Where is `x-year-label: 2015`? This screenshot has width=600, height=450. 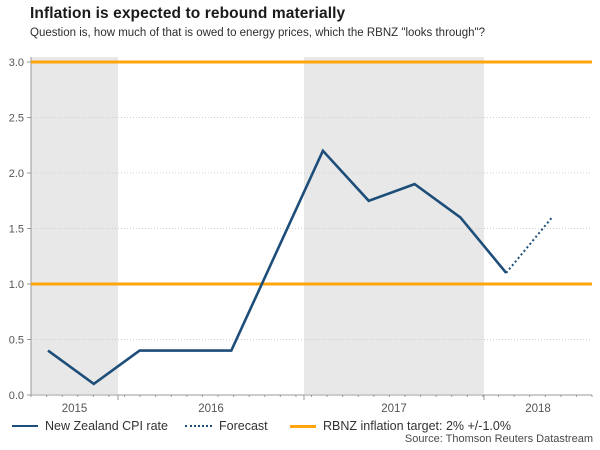 x-year-label: 2015 is located at coordinates (75, 409).